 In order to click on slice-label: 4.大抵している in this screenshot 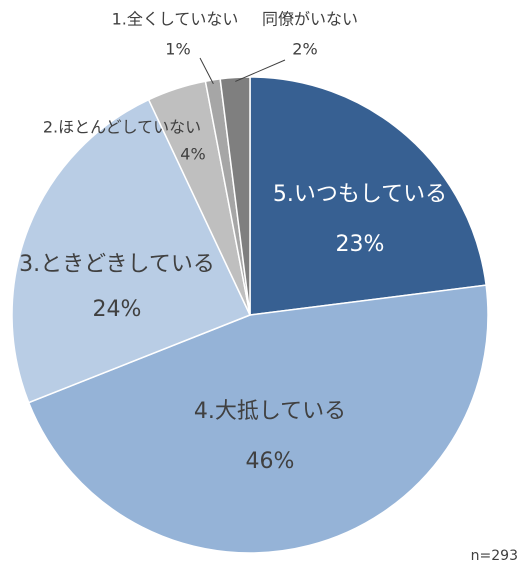, I will do `click(270, 411)`.